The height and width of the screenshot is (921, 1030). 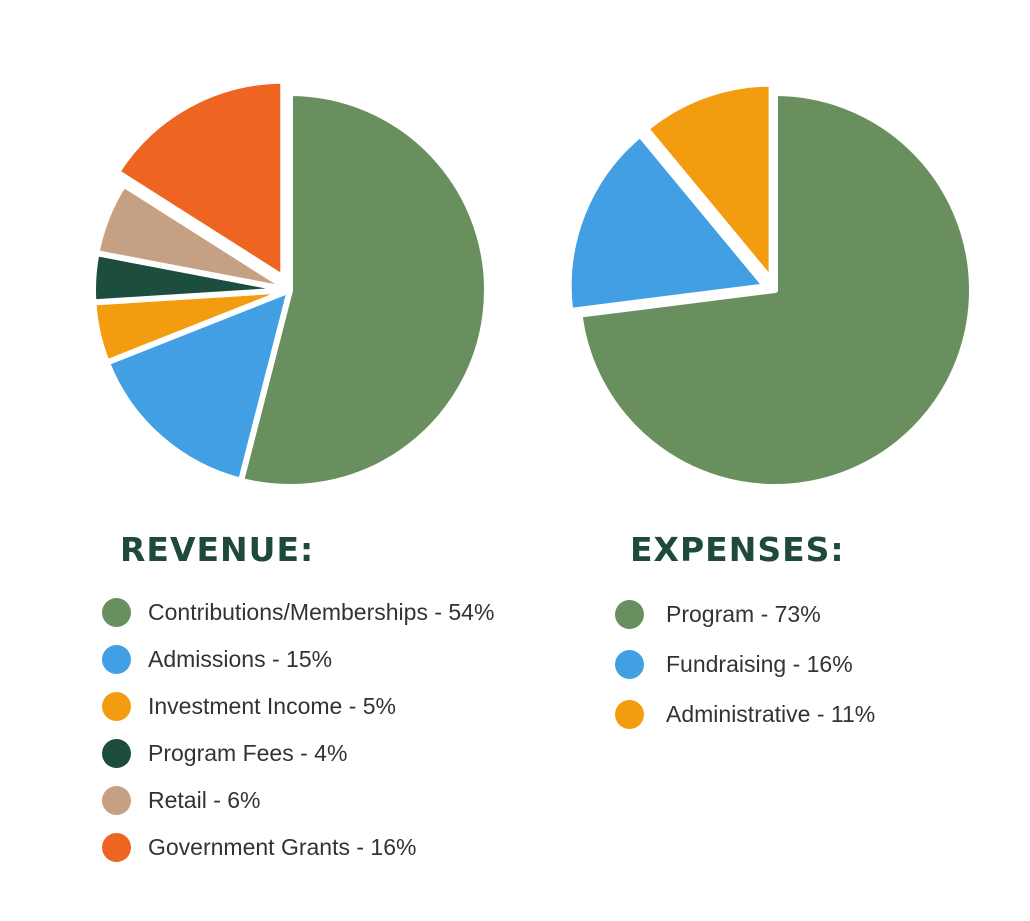 I want to click on expenses-legend-item-fundraising: Fundraising - 16%, so click(x=745, y=664).